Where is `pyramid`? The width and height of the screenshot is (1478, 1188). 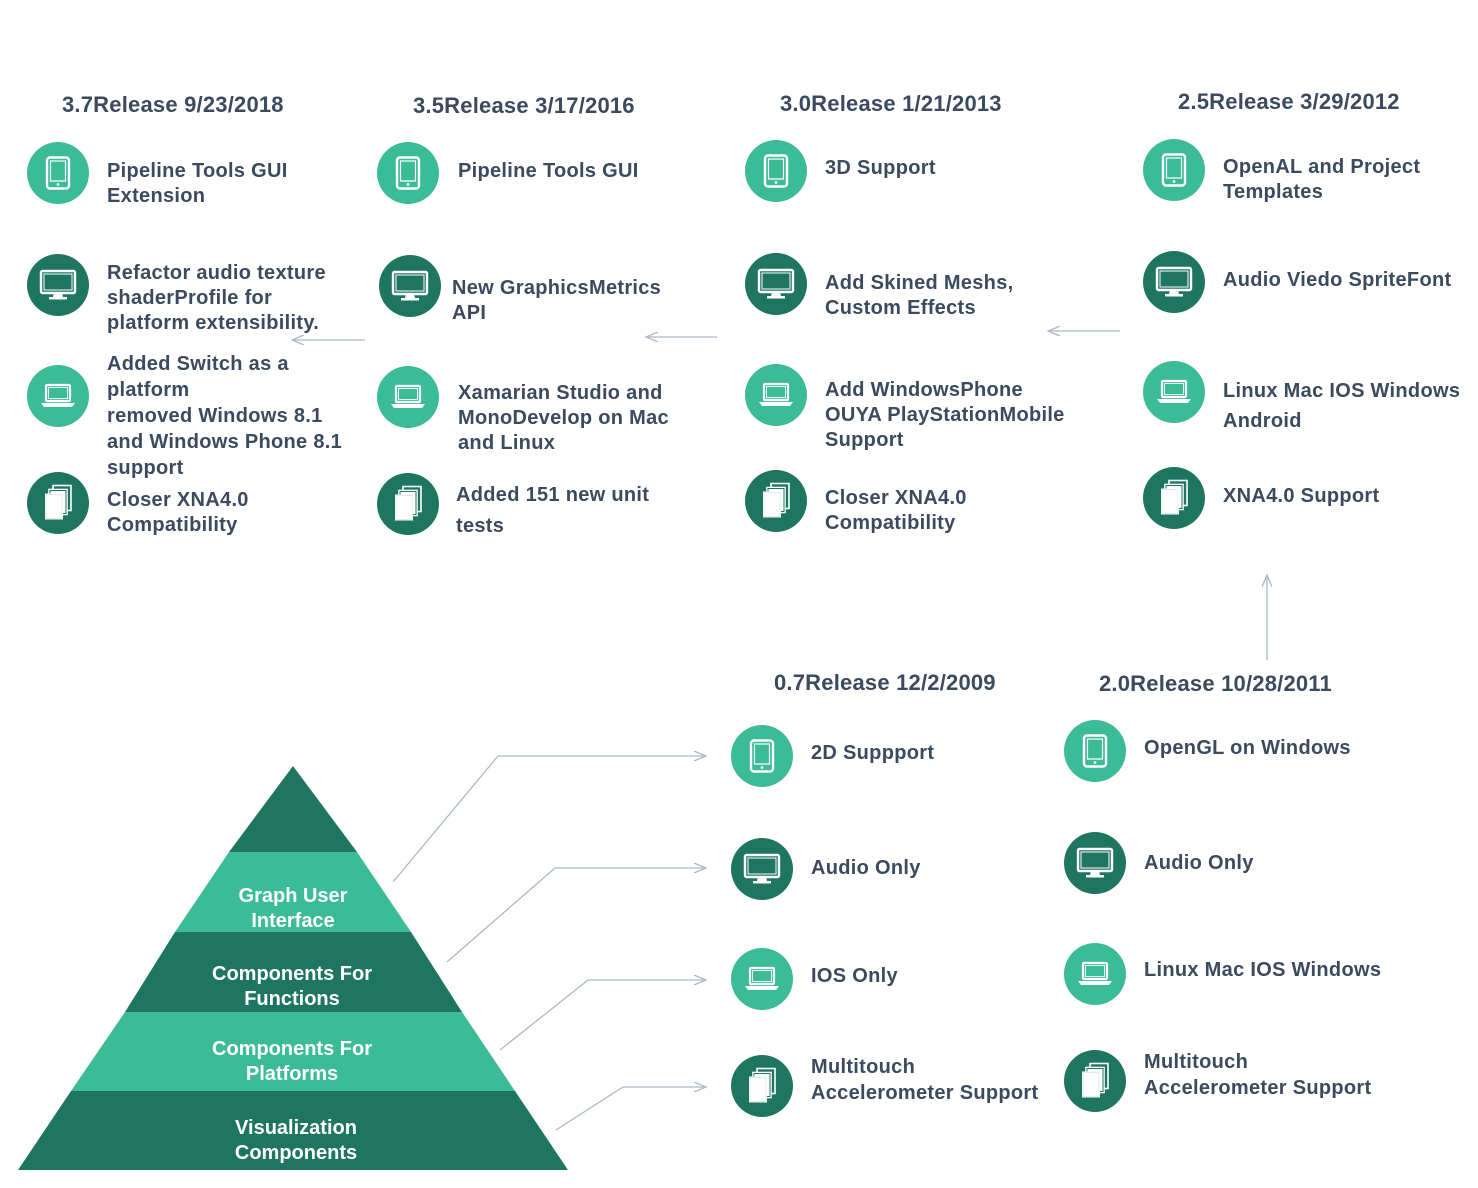 pyramid is located at coordinates (293, 968).